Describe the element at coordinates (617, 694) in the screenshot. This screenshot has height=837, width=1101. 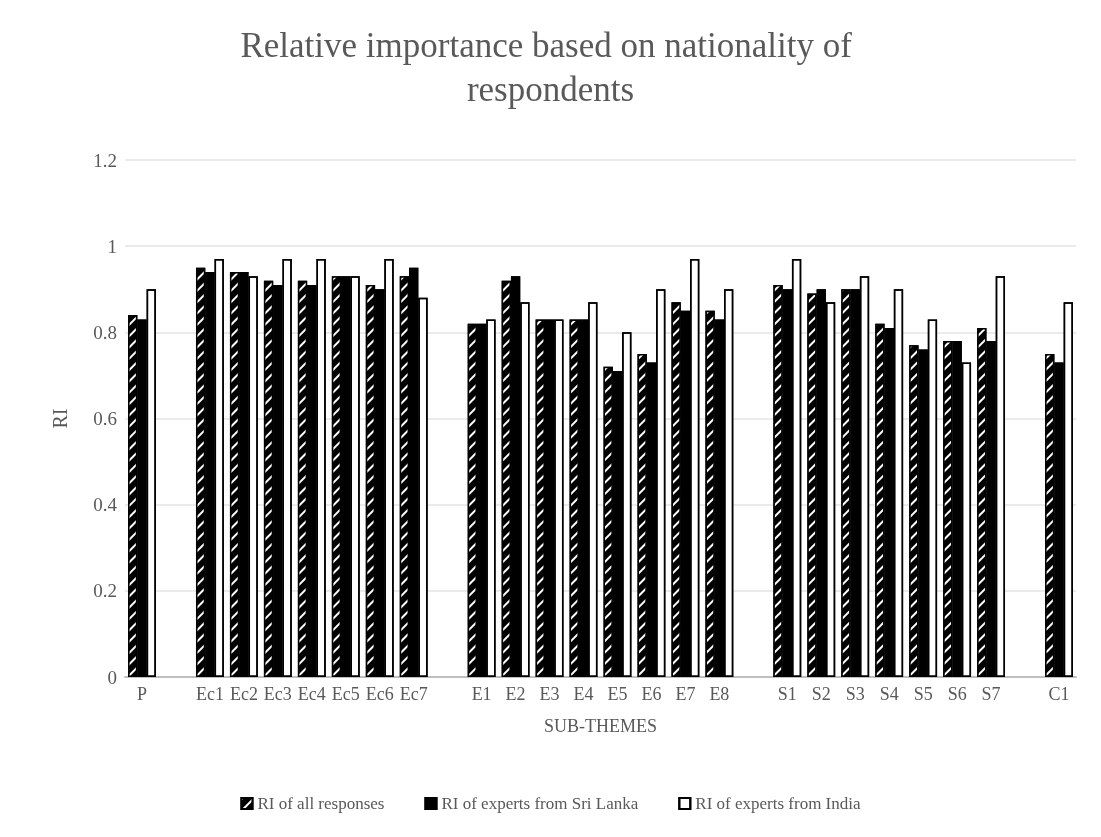
I see `x-tick-label: E5` at that location.